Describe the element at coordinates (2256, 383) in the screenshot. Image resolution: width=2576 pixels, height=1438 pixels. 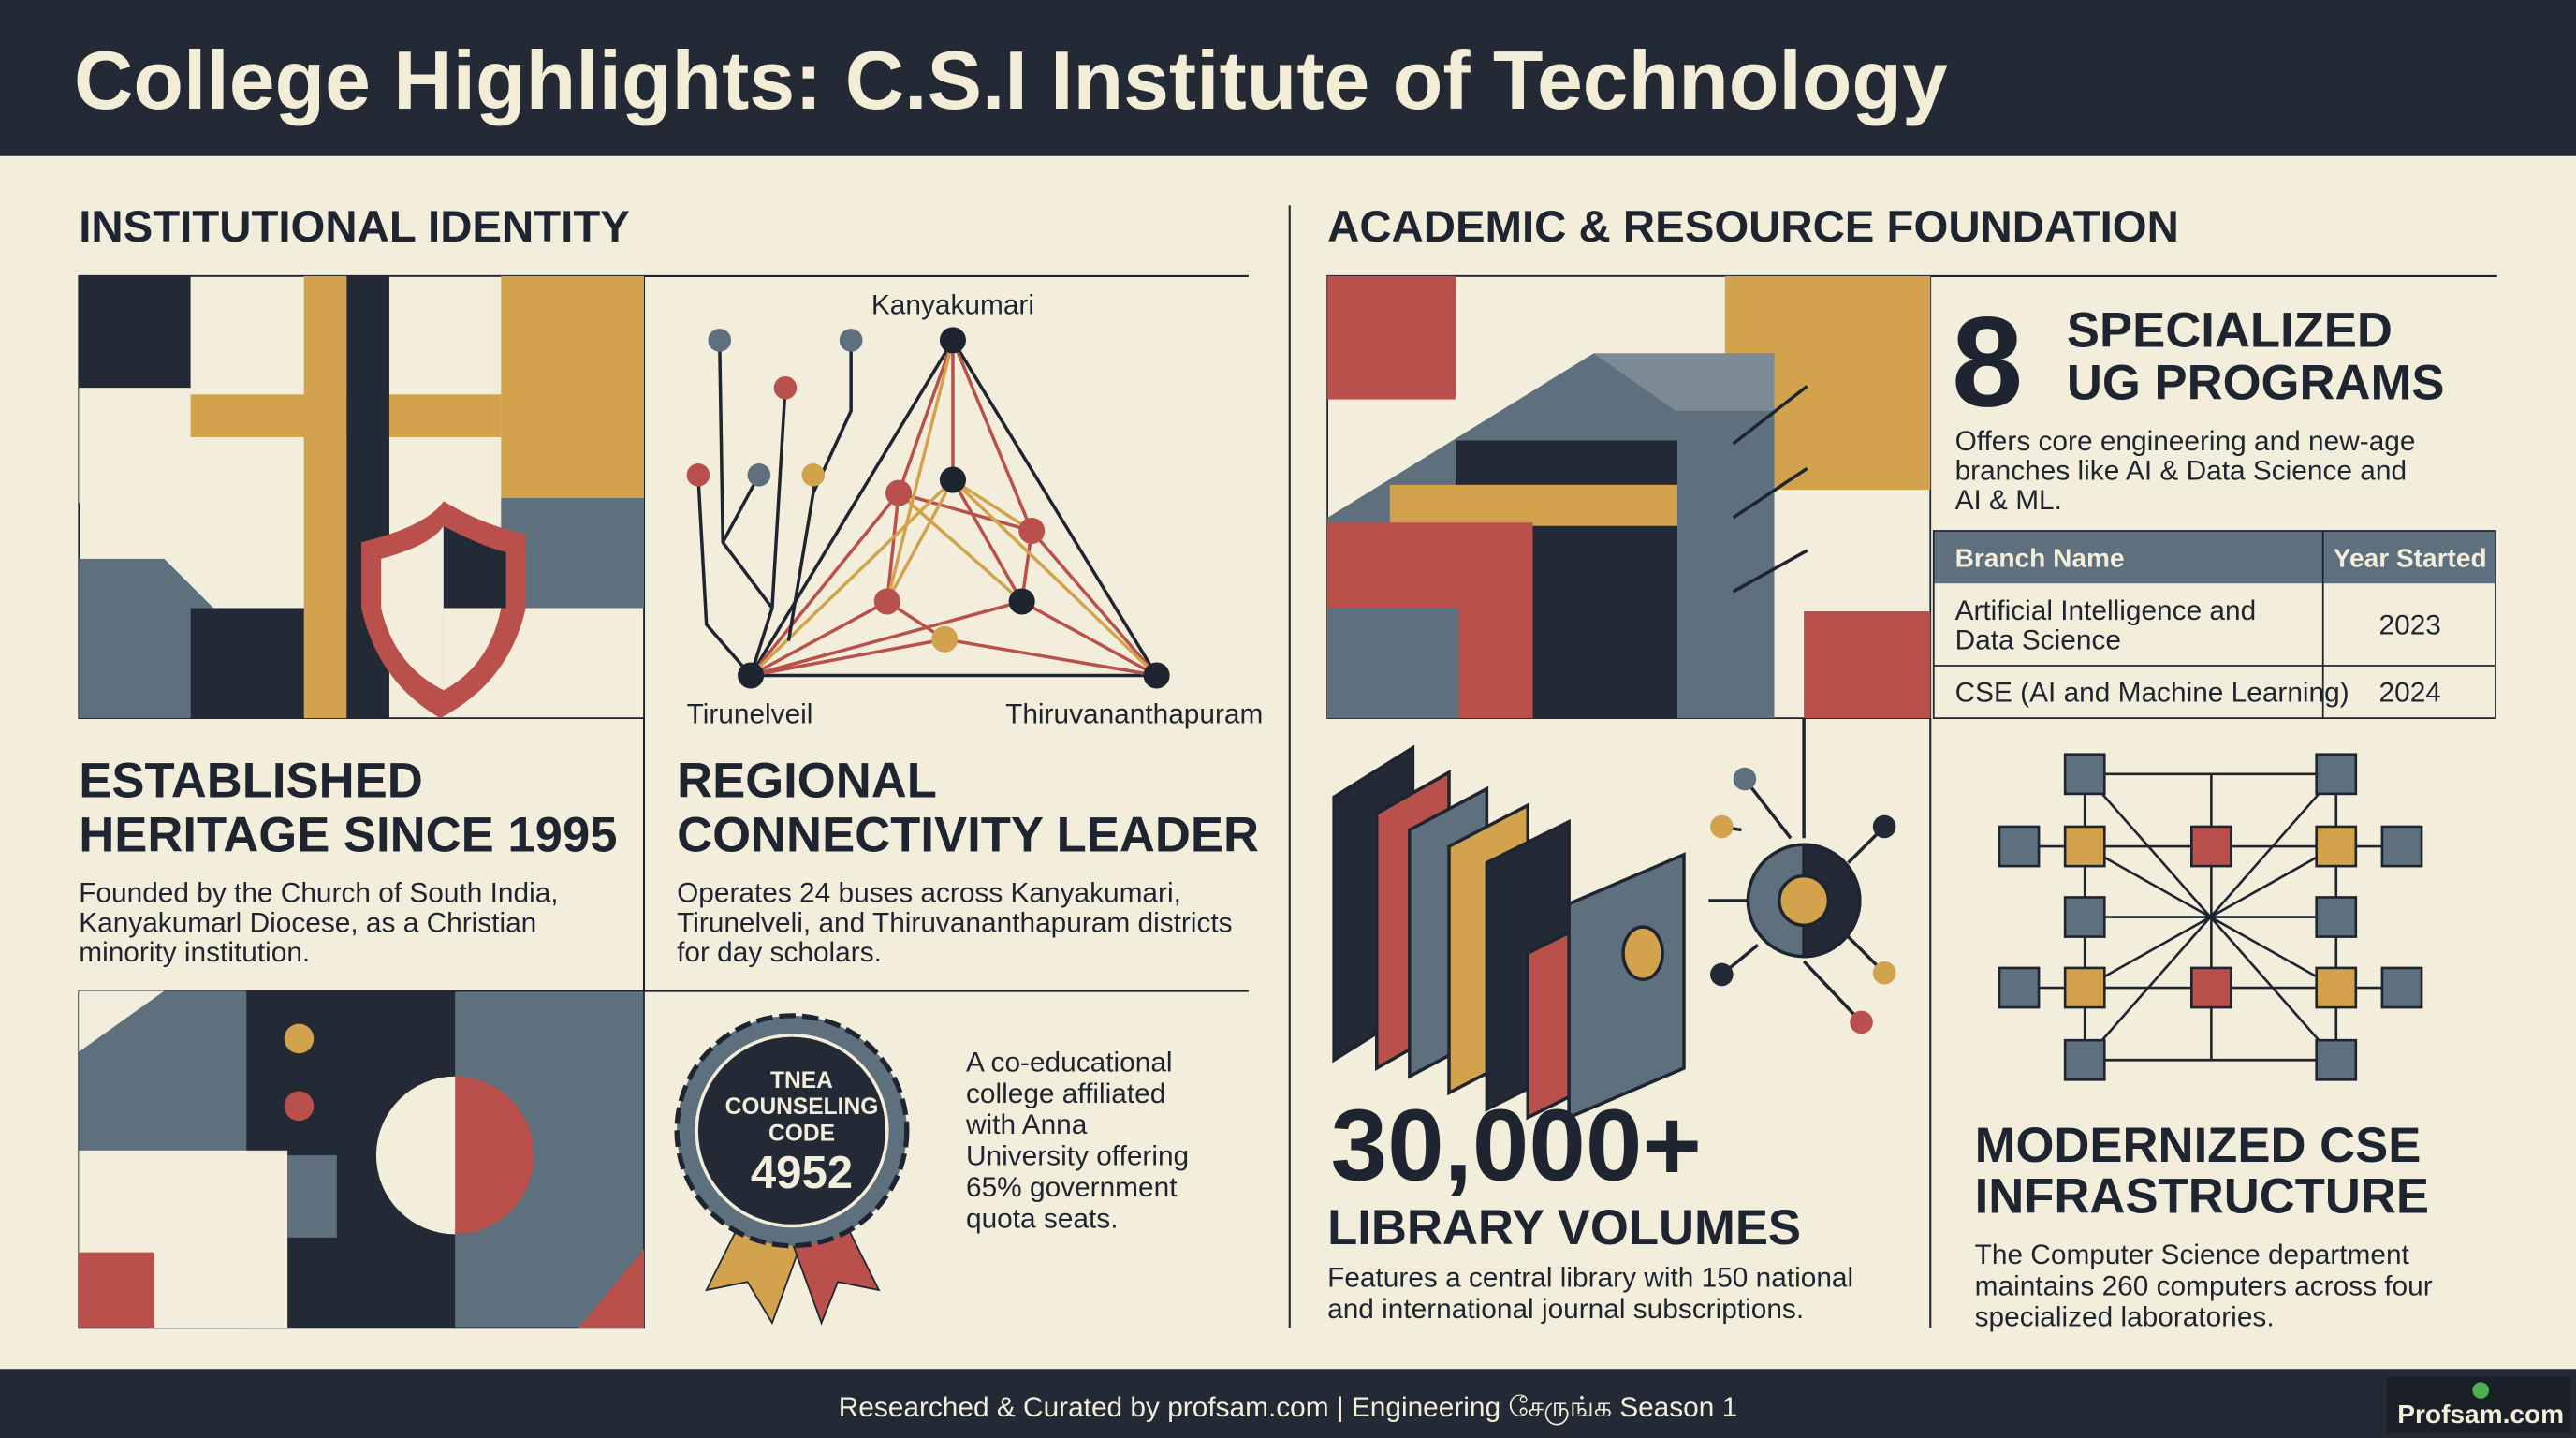
I see `card-title: UG PROGRAMS` at that location.